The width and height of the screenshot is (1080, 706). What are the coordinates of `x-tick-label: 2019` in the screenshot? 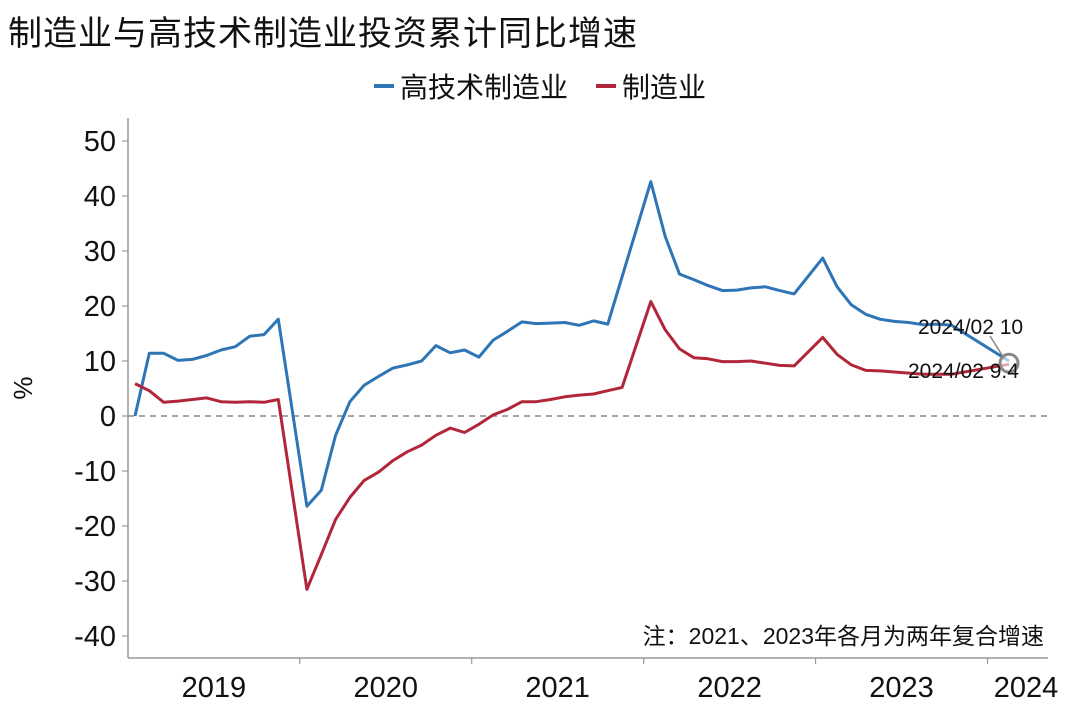 It's located at (214, 688).